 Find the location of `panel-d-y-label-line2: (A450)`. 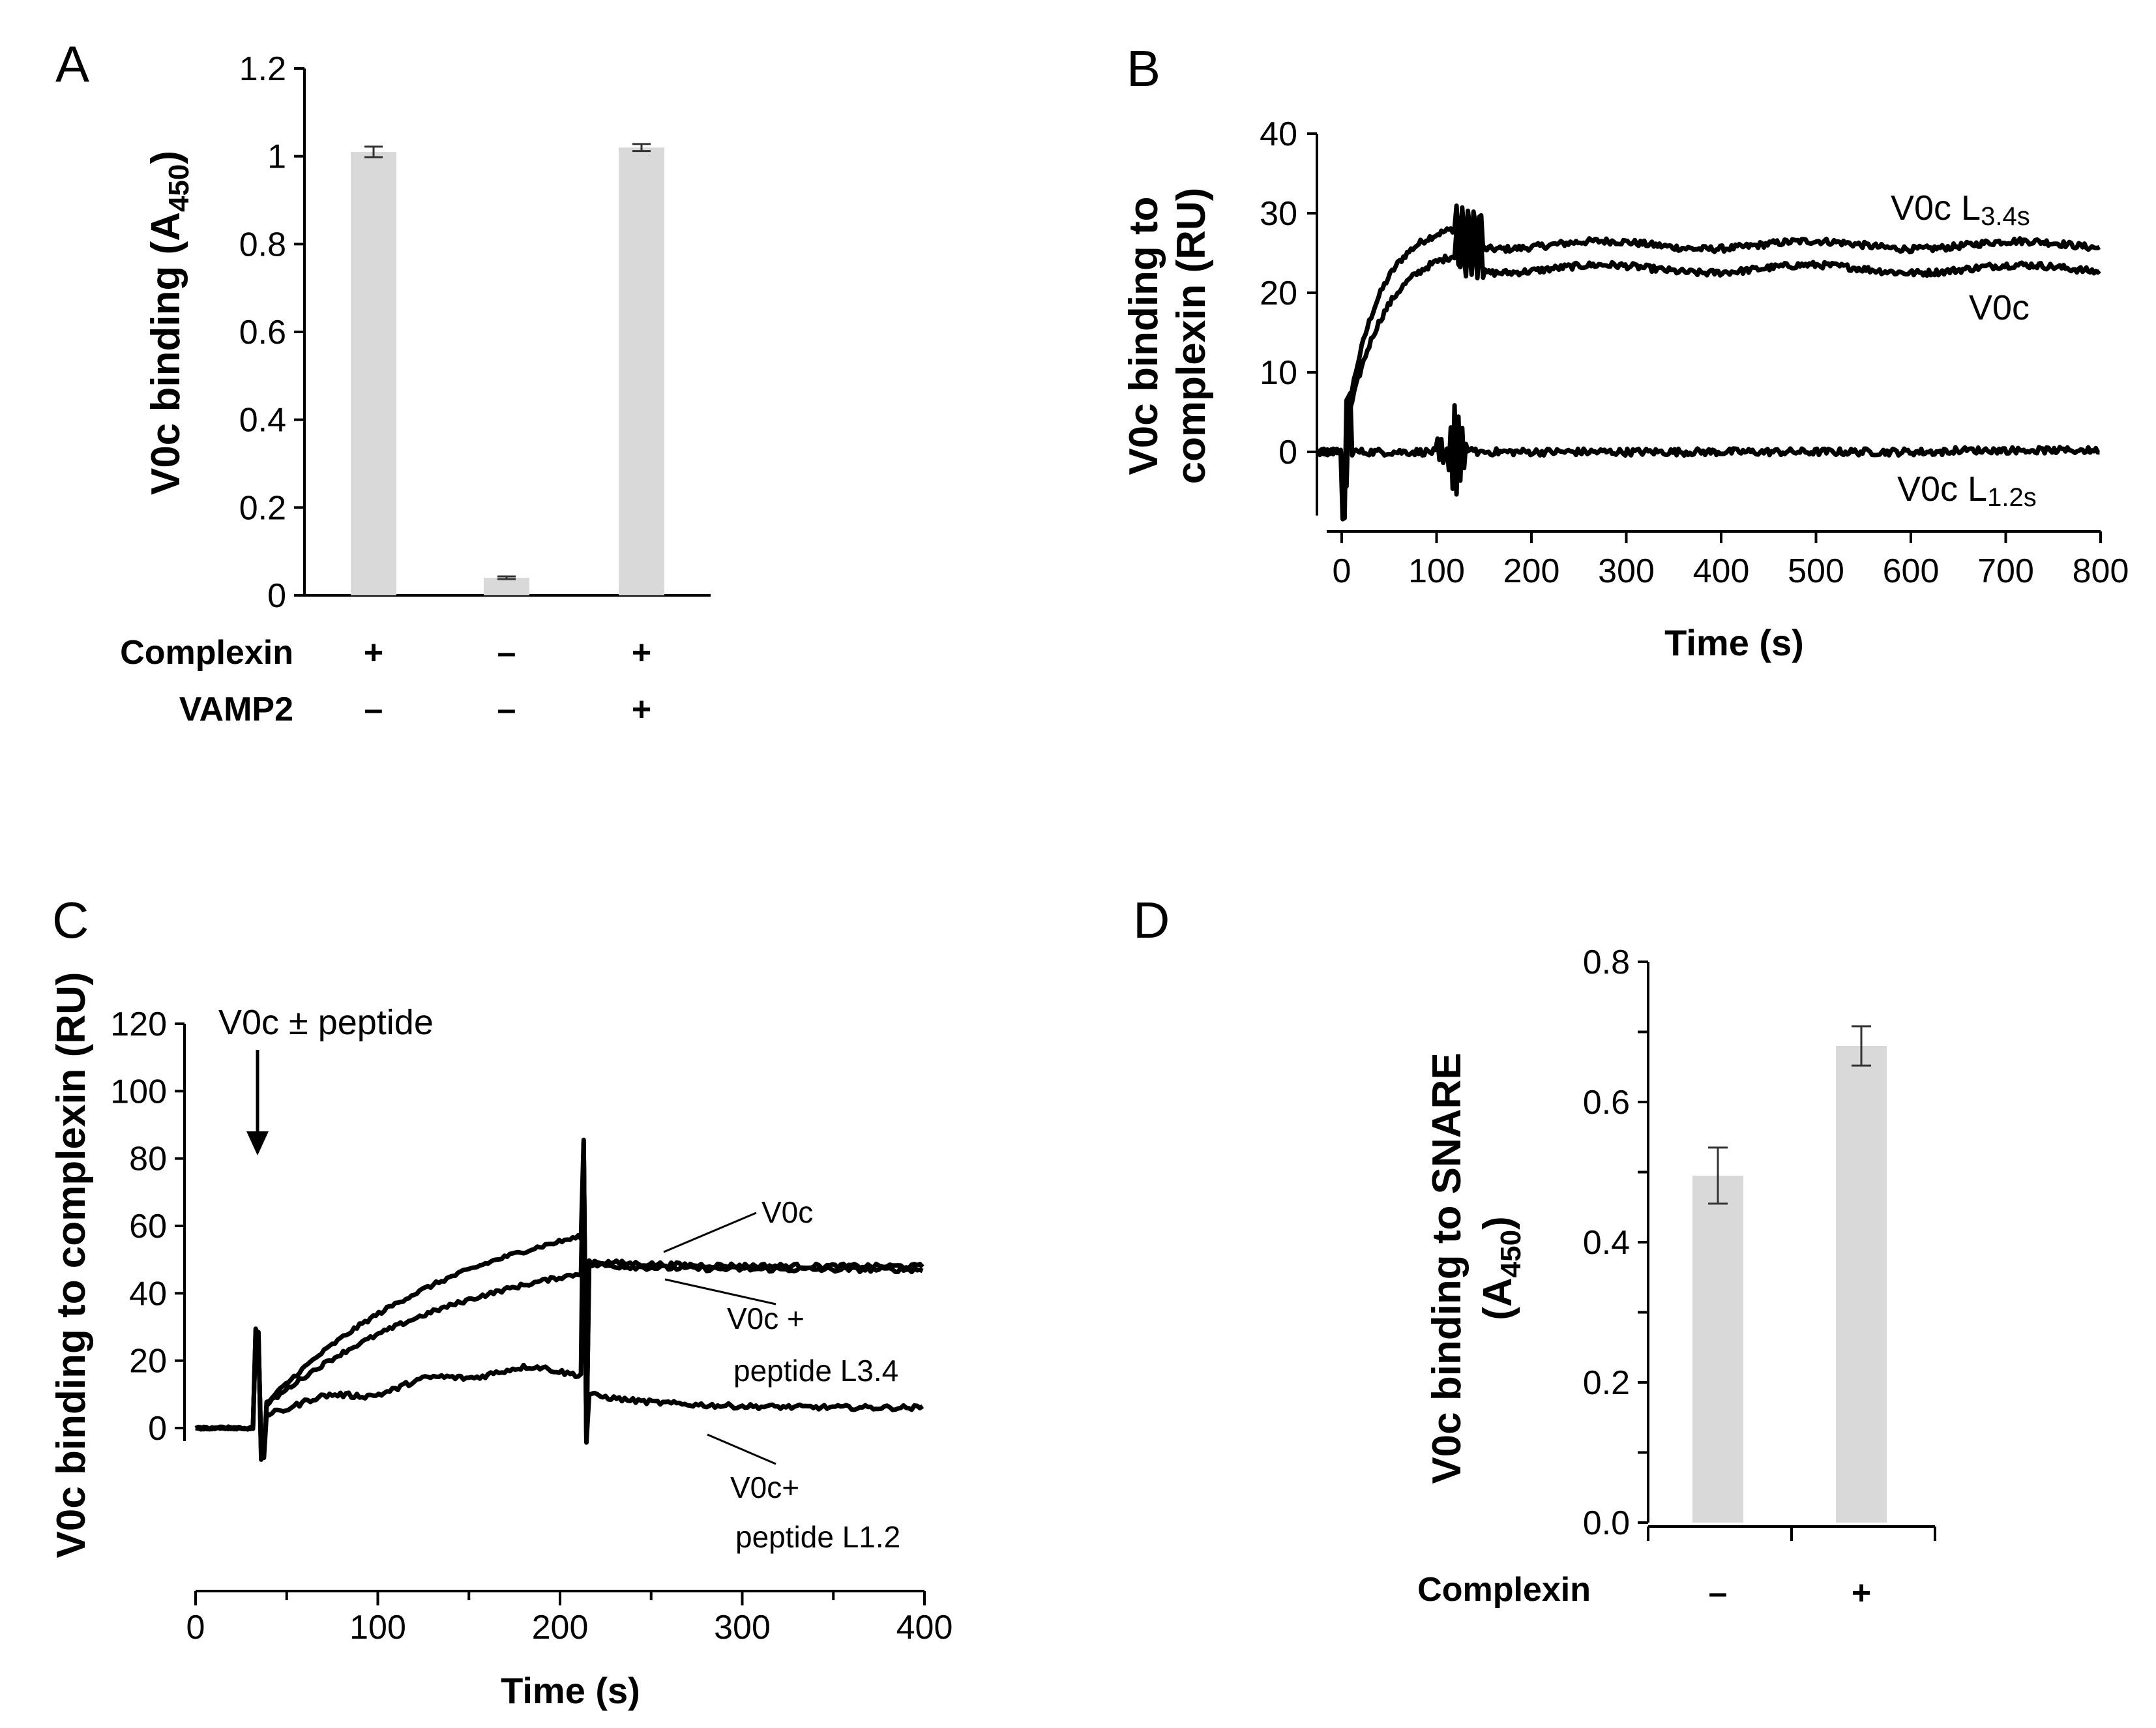

panel-d-y-label-line2: (A450) is located at coordinates (1501, 1268).